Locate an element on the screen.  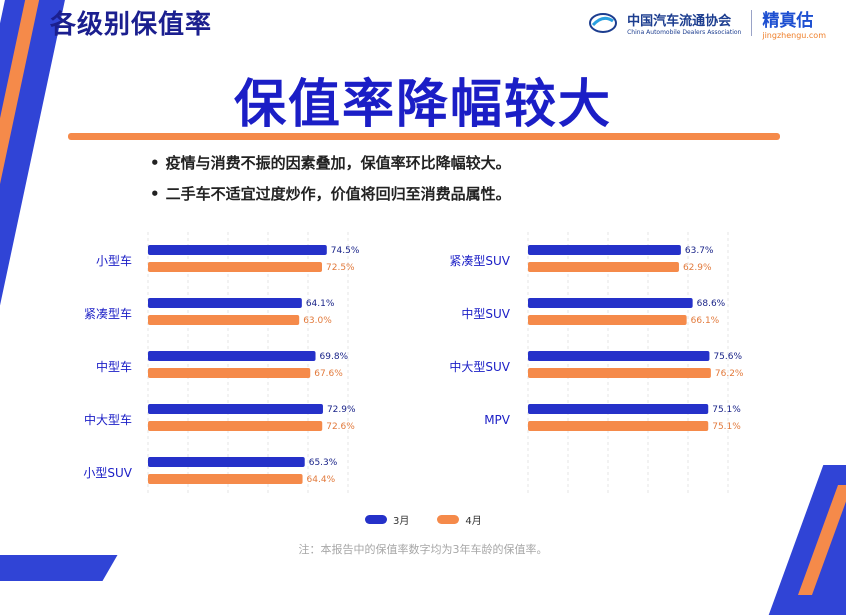
data-label: 72.5% is located at coordinates (340, 268).